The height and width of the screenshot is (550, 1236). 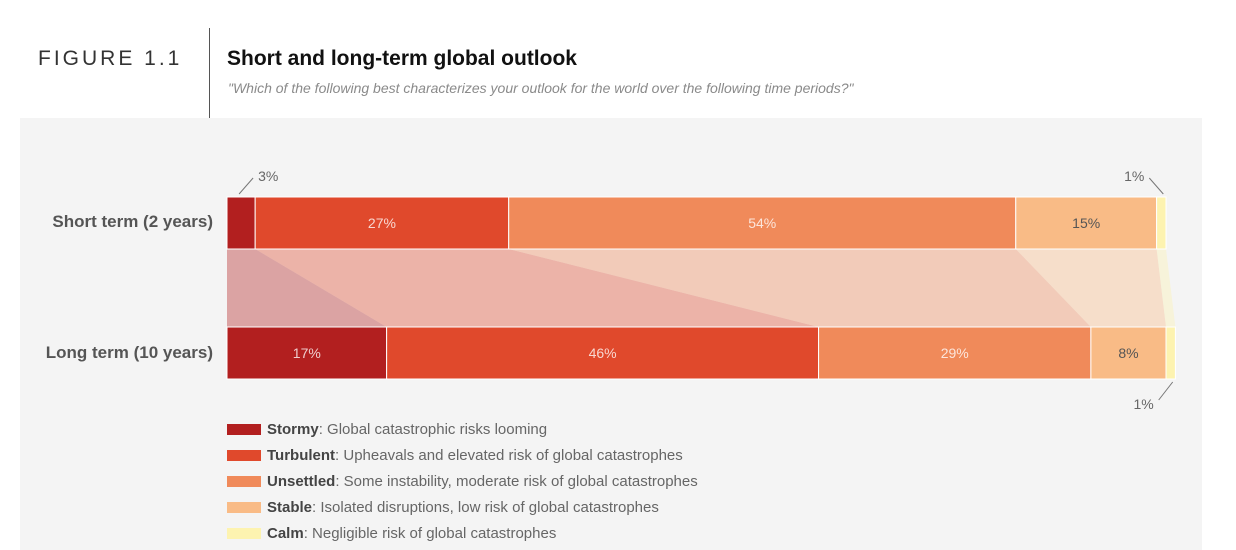 What do you see at coordinates (132, 221) in the screenshot?
I see `row-label-short-term: Short term (2 years)` at bounding box center [132, 221].